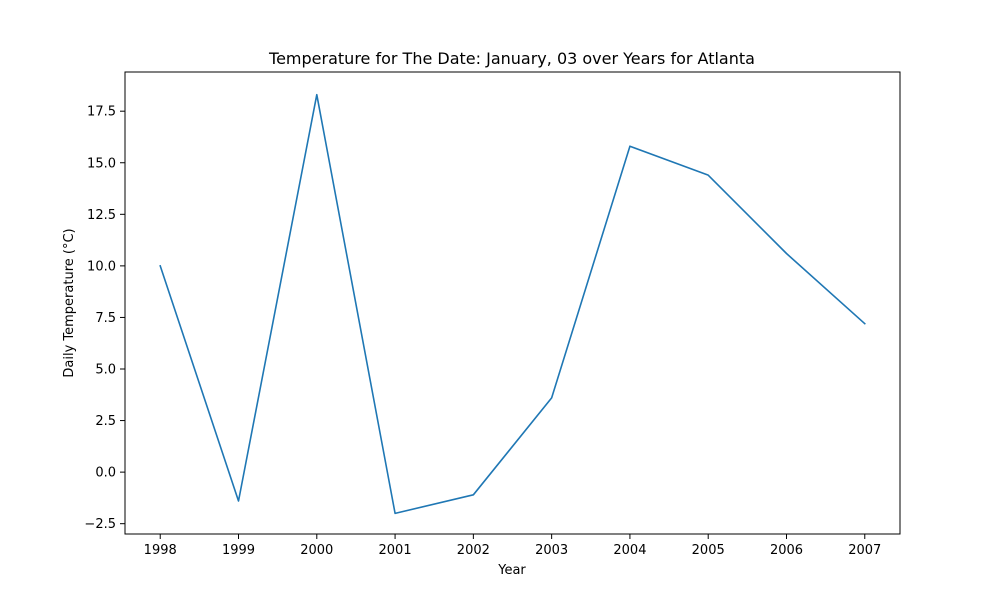 The width and height of the screenshot is (1000, 600). I want to click on y-tick-label: 7.5, so click(105, 318).